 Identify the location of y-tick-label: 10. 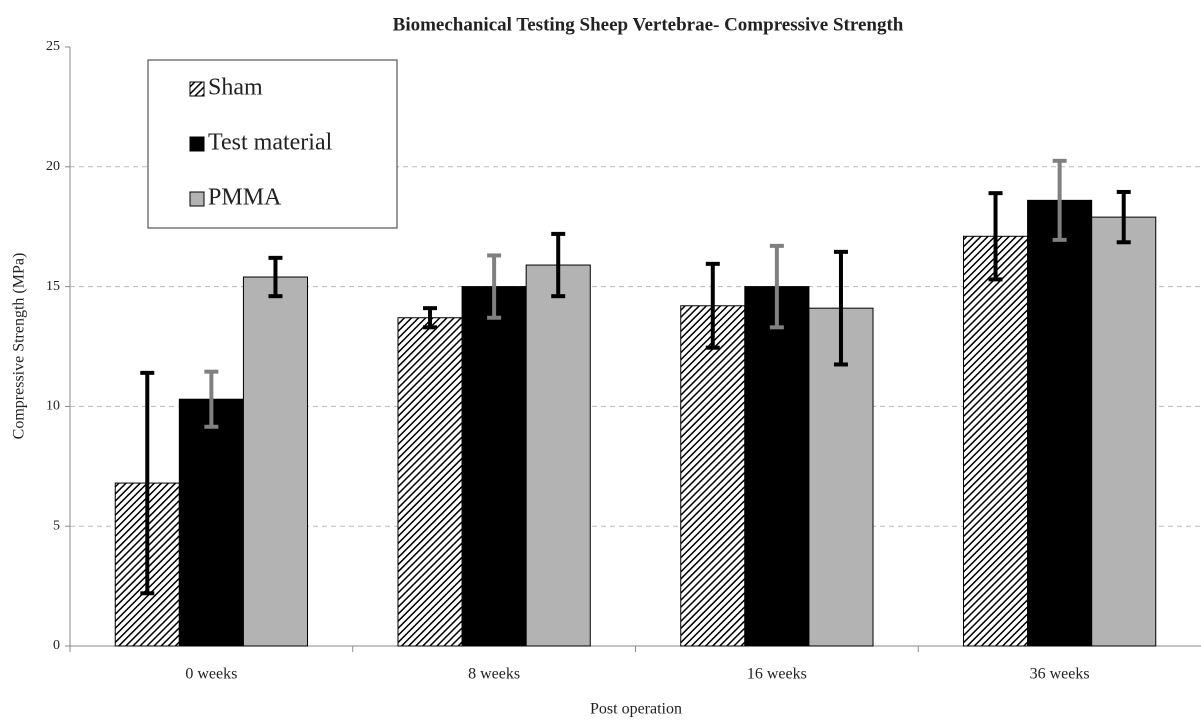
(53, 406).